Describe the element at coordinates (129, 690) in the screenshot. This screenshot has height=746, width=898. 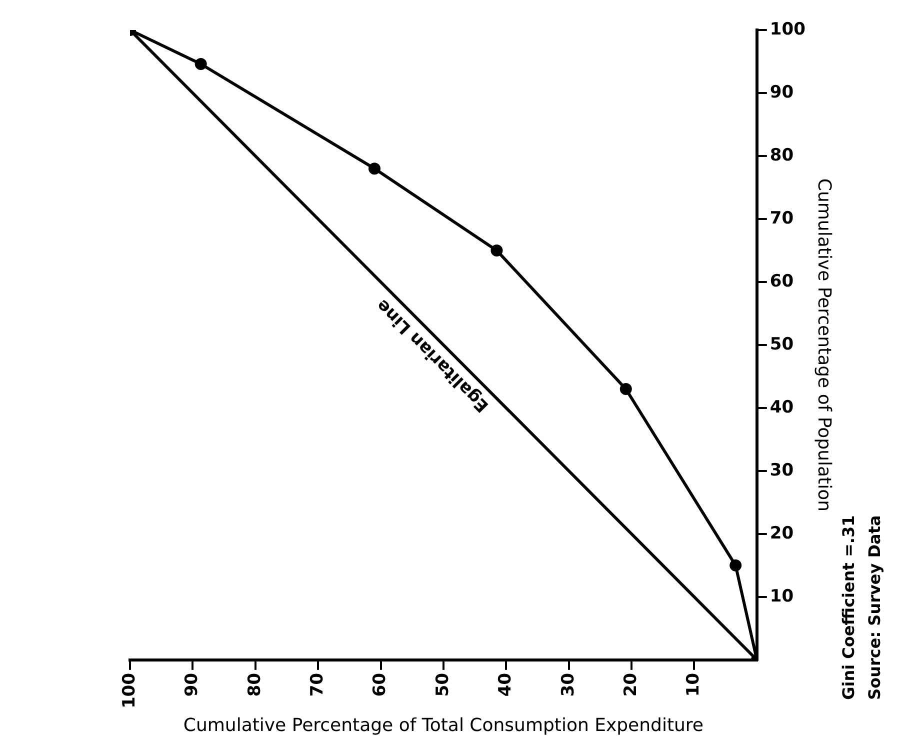
I see `x-tick-label: 100` at that location.